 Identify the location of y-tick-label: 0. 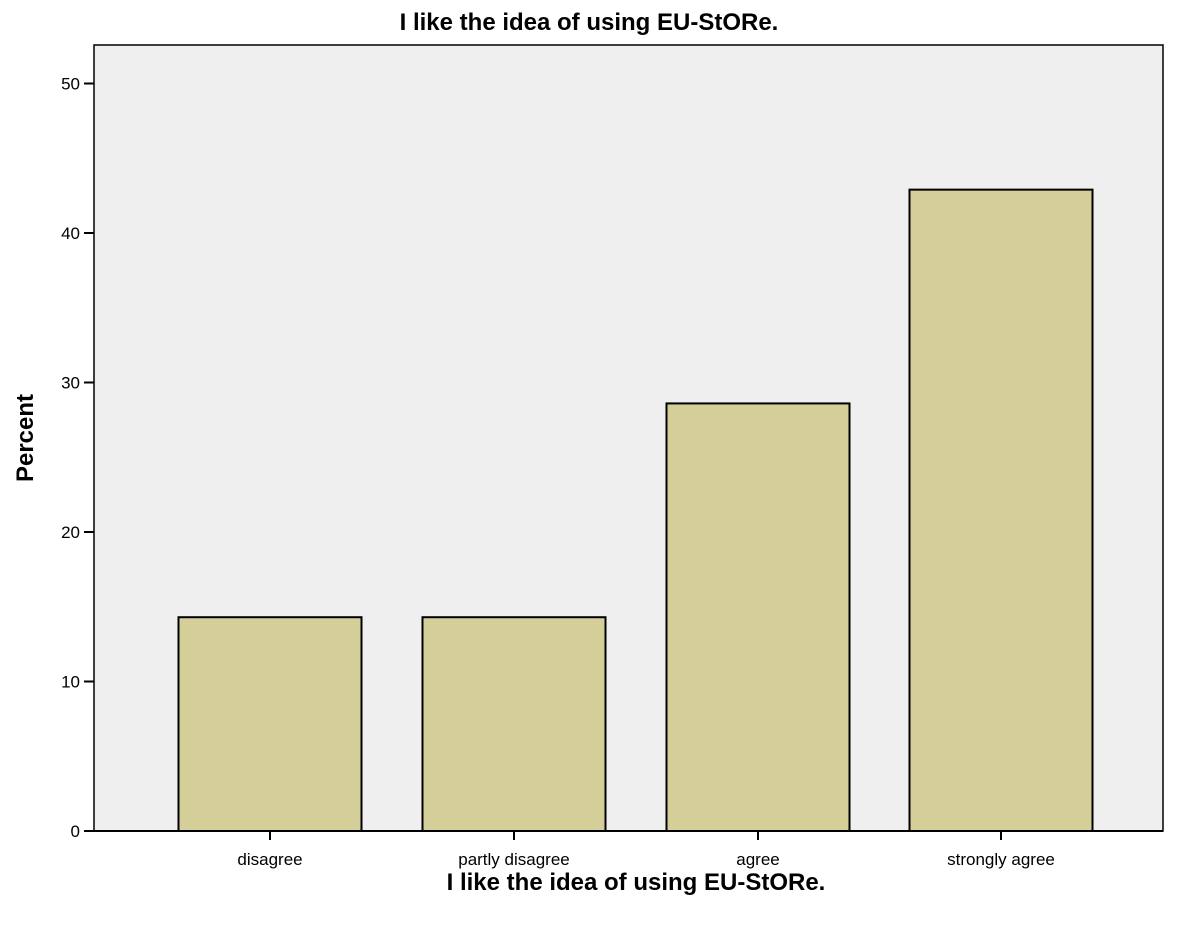
(75, 831).